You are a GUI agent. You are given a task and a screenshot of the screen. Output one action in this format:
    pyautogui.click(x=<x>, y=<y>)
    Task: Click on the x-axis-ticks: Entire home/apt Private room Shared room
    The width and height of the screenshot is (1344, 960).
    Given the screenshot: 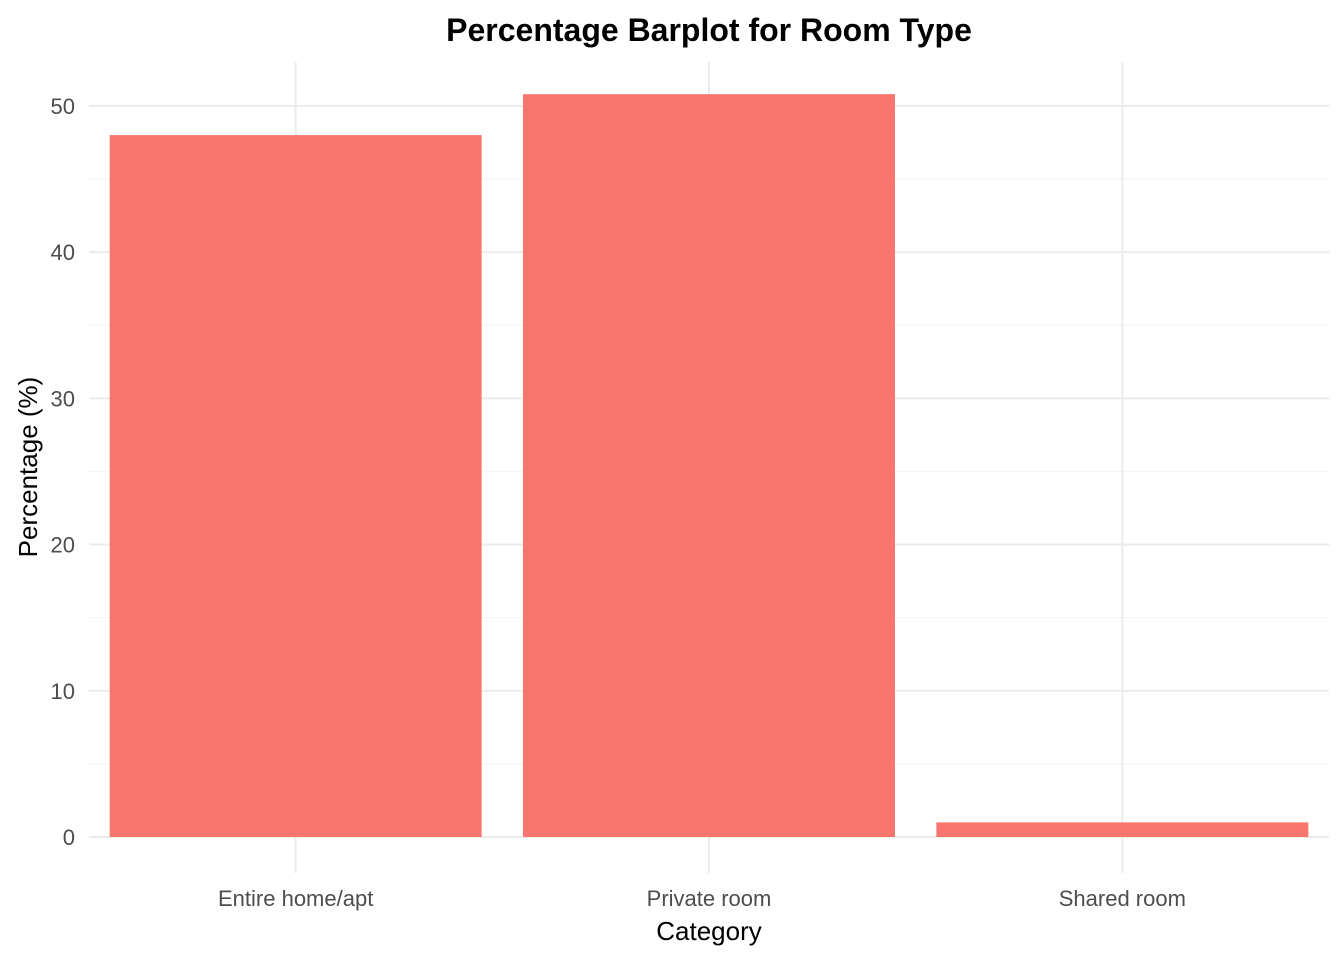 What is the action you would take?
    pyautogui.click(x=702, y=898)
    